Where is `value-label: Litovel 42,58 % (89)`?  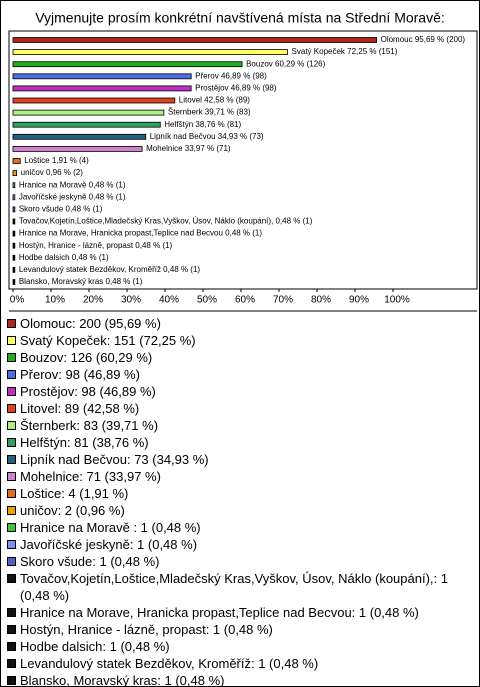
value-label: Litovel 42,58 % (89) is located at coordinates (214, 100).